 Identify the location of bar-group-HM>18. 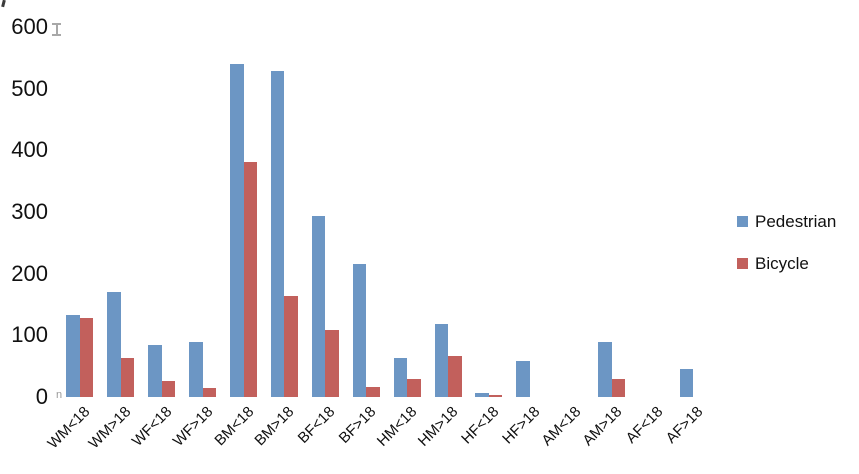
(448, 212).